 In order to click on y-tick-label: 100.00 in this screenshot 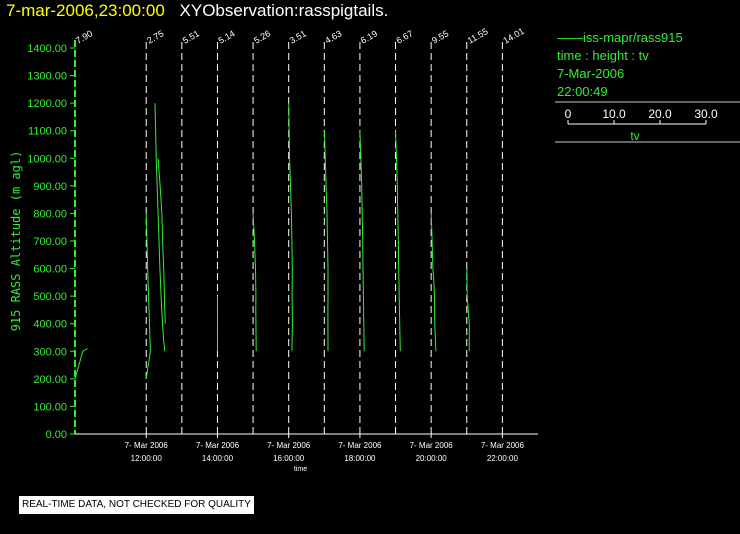, I will do `click(50, 407)`.